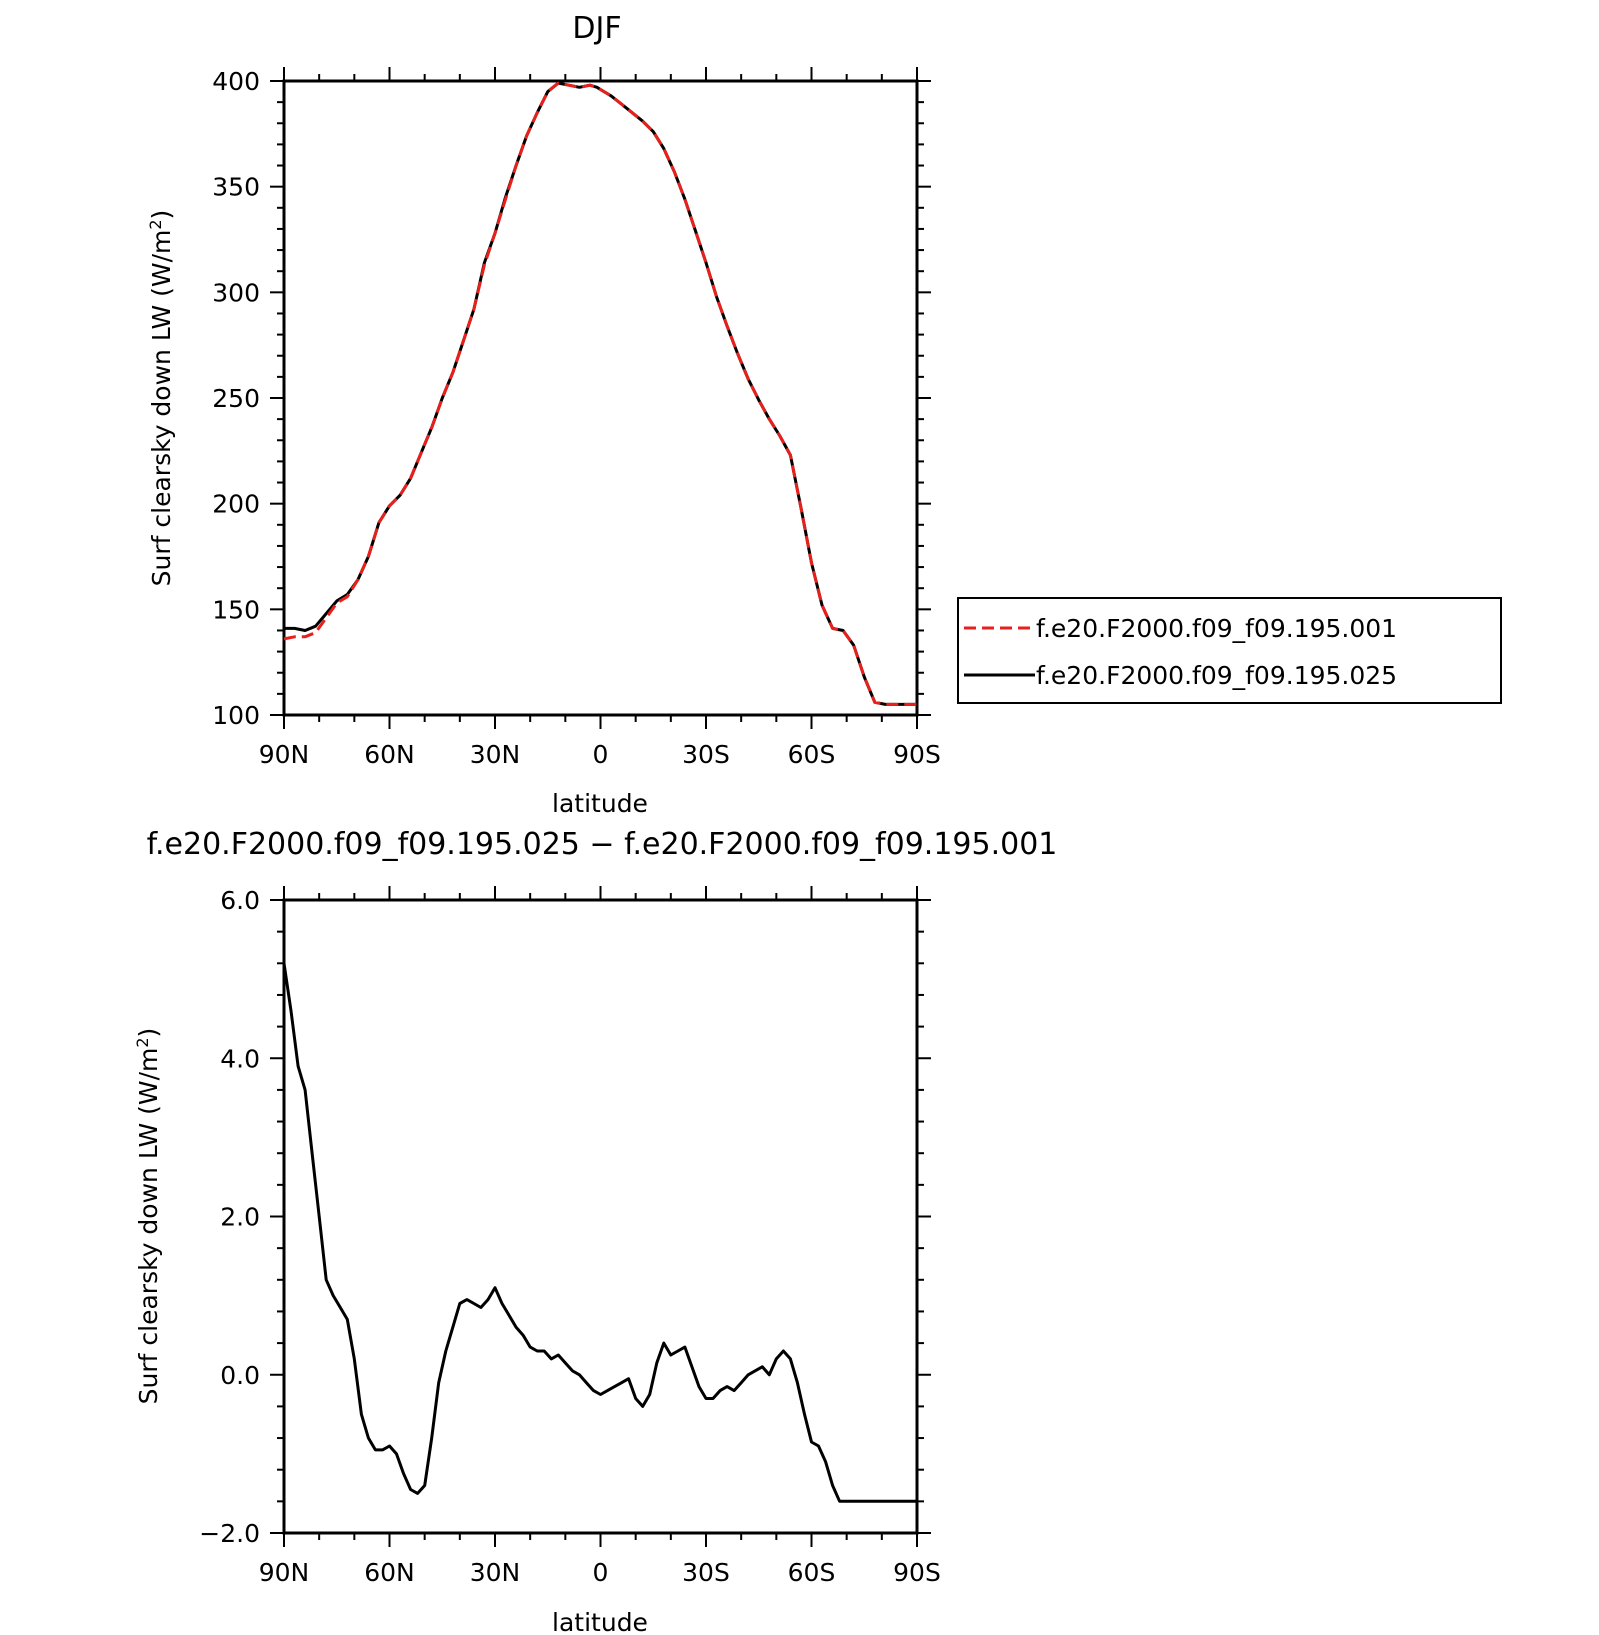 This screenshot has width=1599, height=1635. Describe the element at coordinates (1216, 675) in the screenshot. I see `legend-label-025: f.e20.F2000.f09_f09.195.025` at that location.